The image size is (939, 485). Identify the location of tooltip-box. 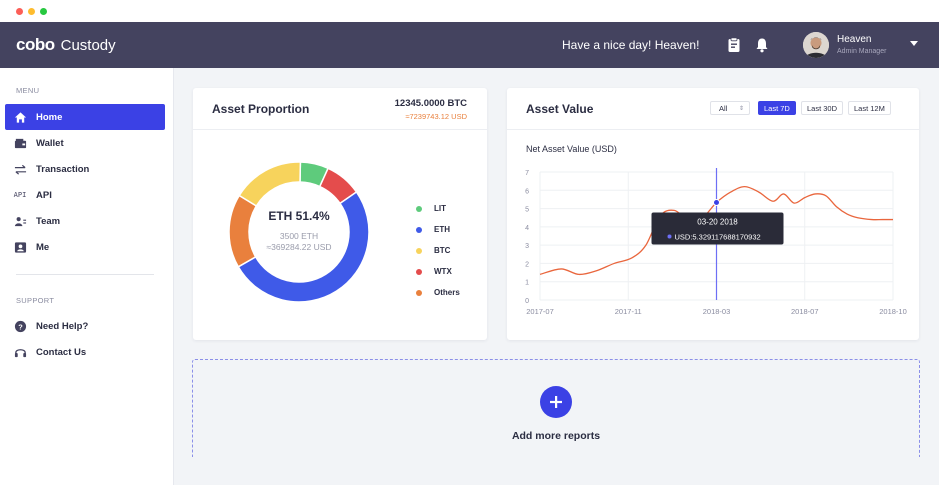
(717, 228).